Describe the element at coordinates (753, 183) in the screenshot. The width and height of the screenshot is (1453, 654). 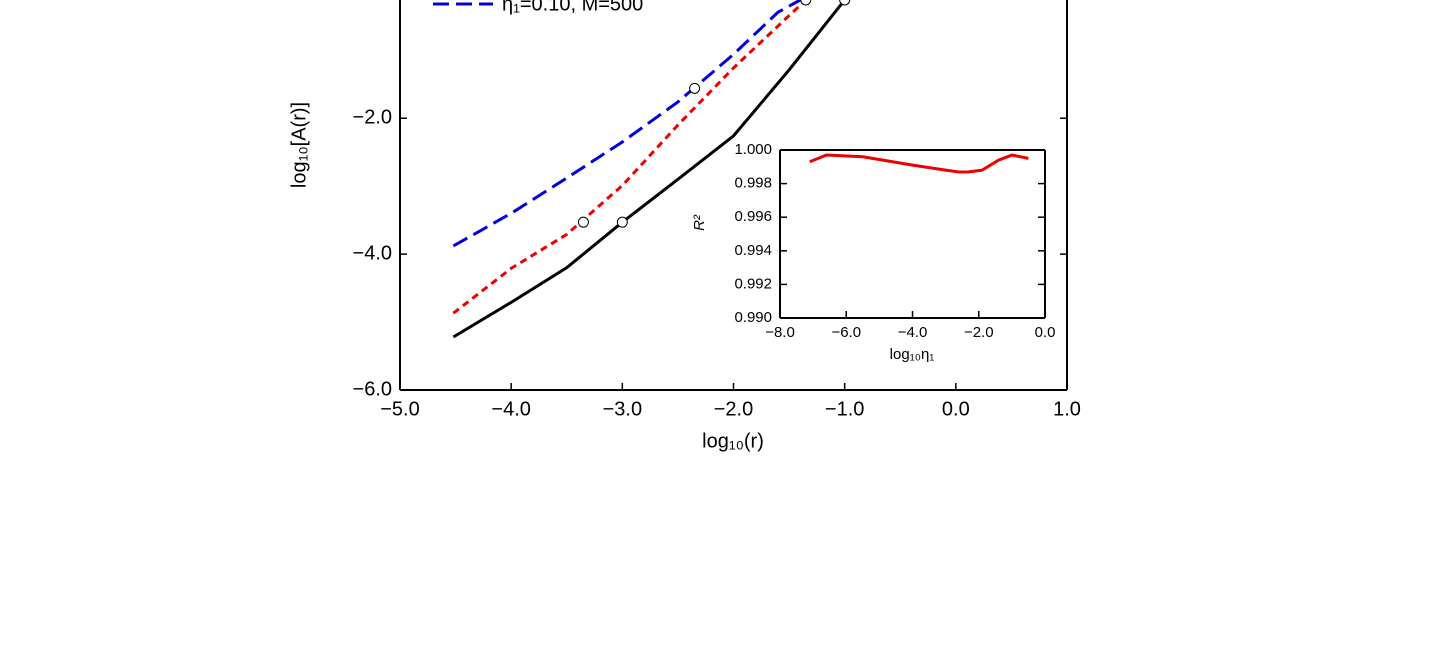
I see `y-tick-label: 0.998` at that location.